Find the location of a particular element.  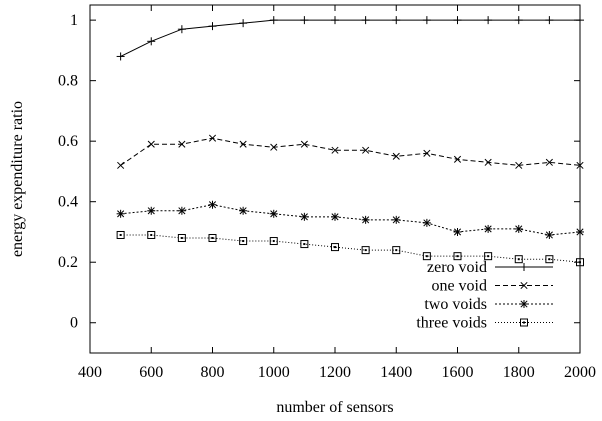

y-tick-label: 1 is located at coordinates (74, 20).